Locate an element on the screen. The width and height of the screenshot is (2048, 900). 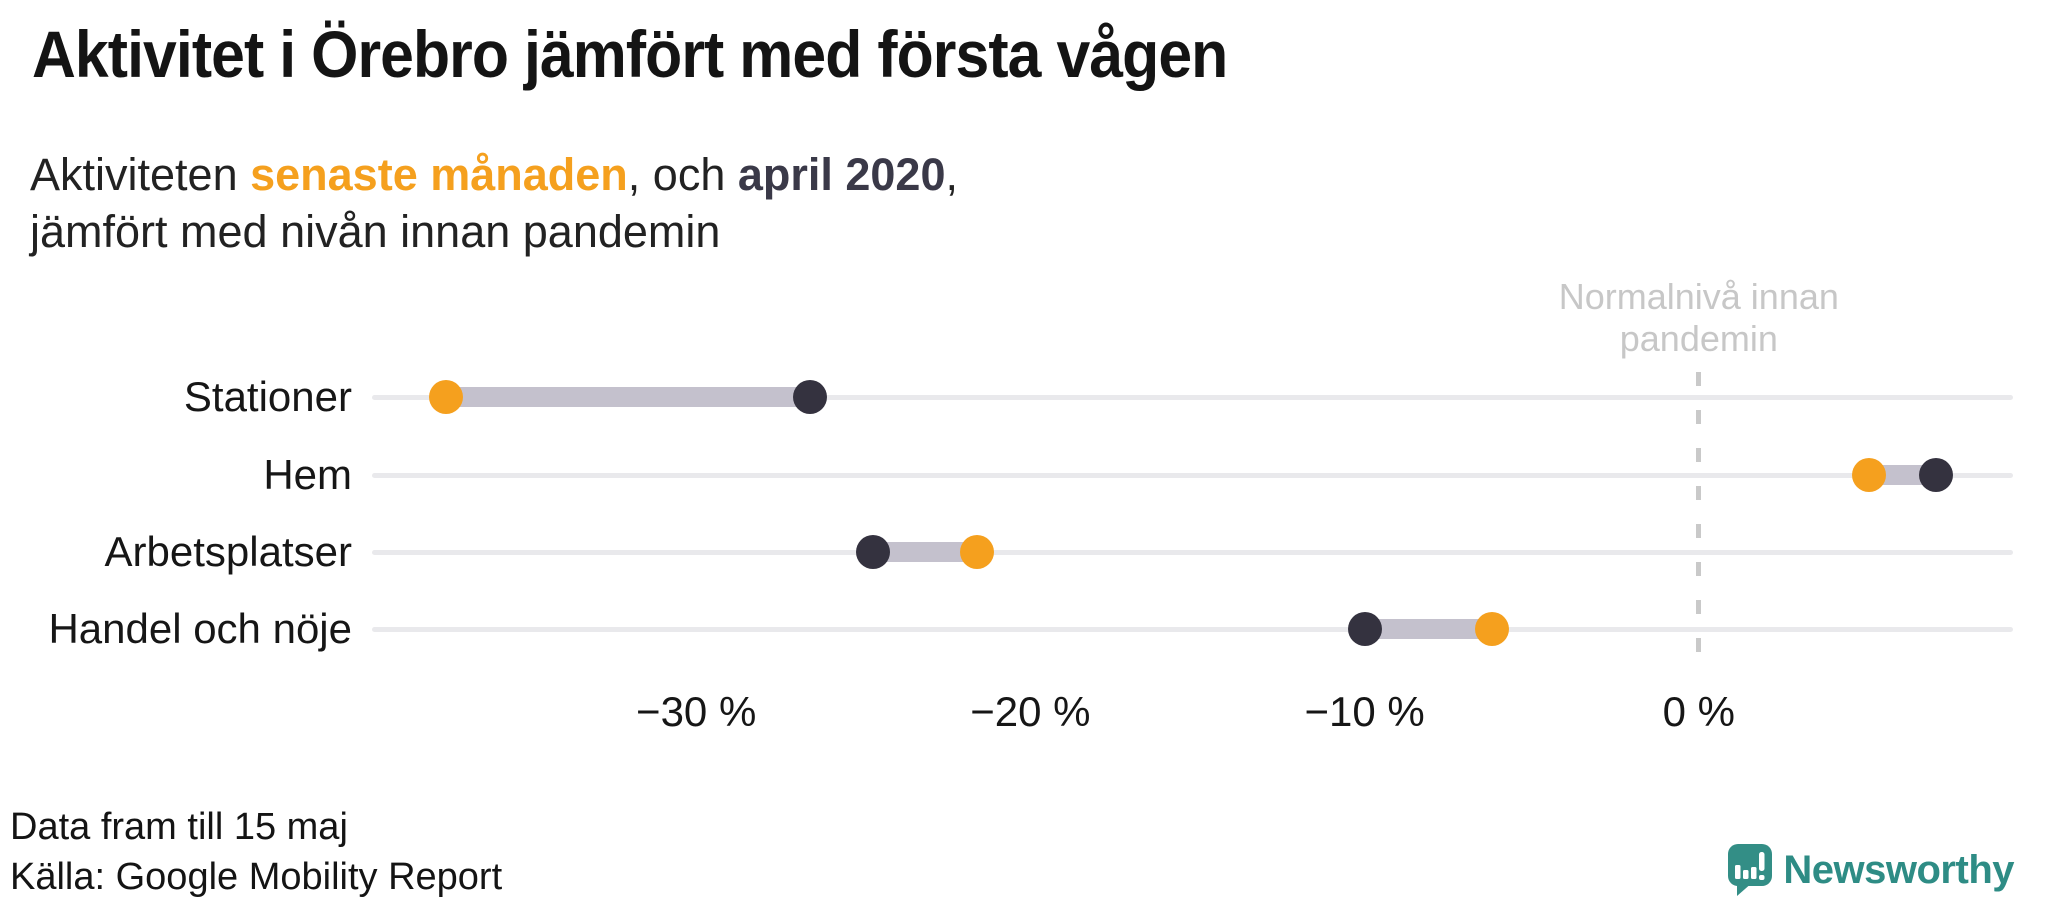
newsworthy-logo-icon is located at coordinates (1750, 870).